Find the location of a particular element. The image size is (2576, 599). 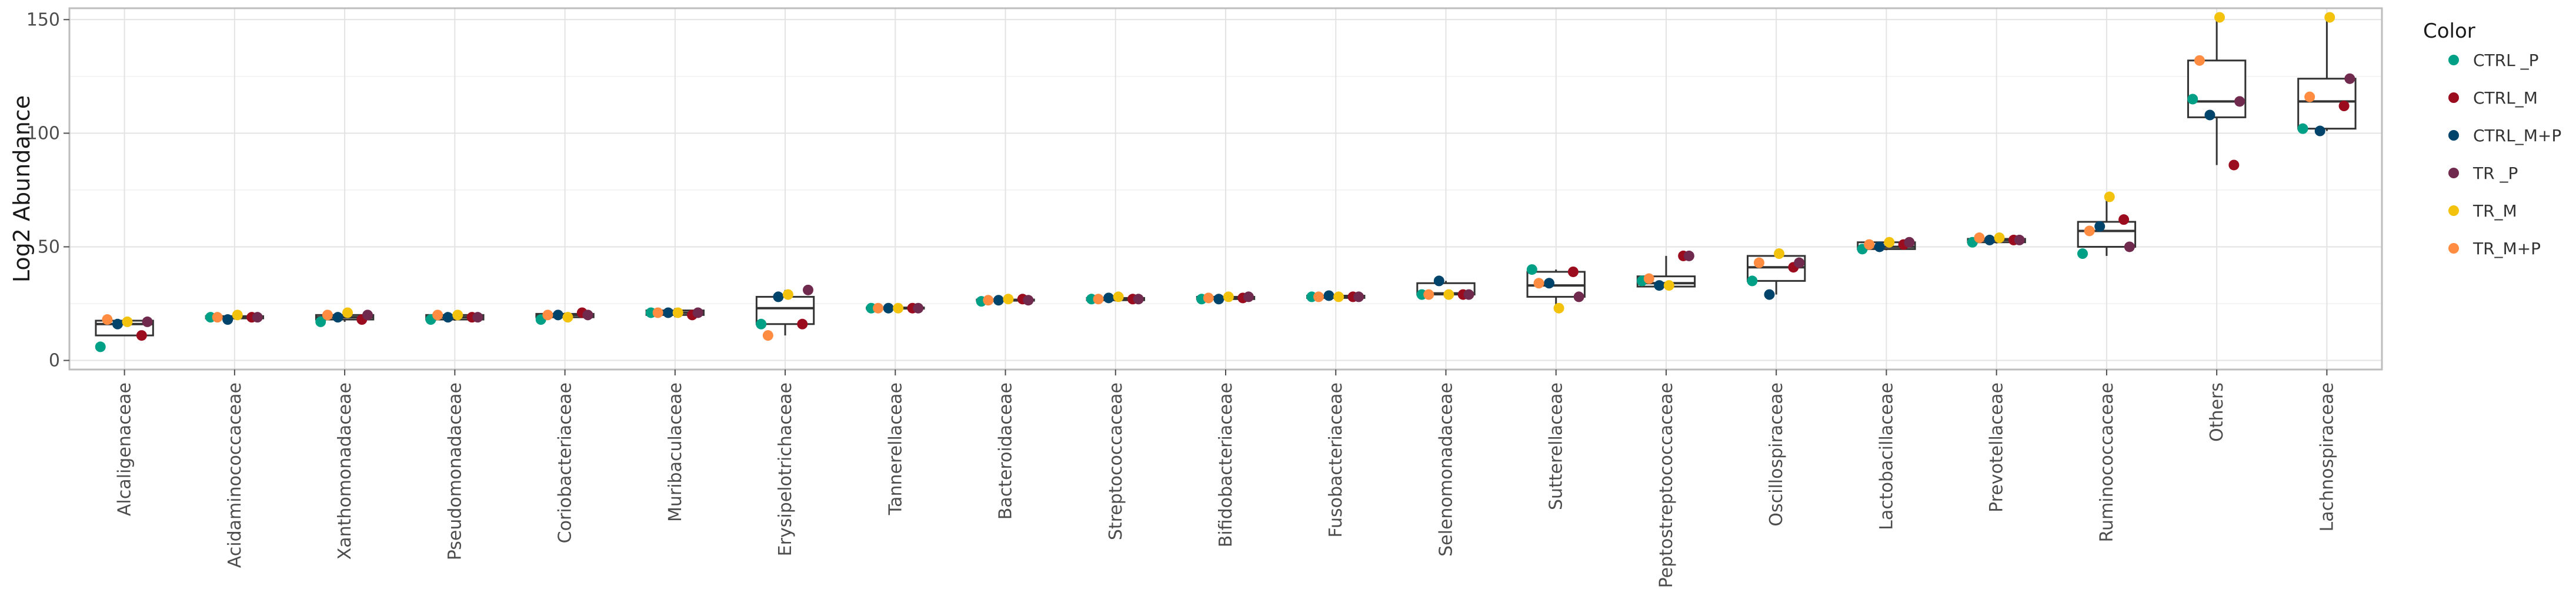

y-tick-label: 0 is located at coordinates (54, 361).